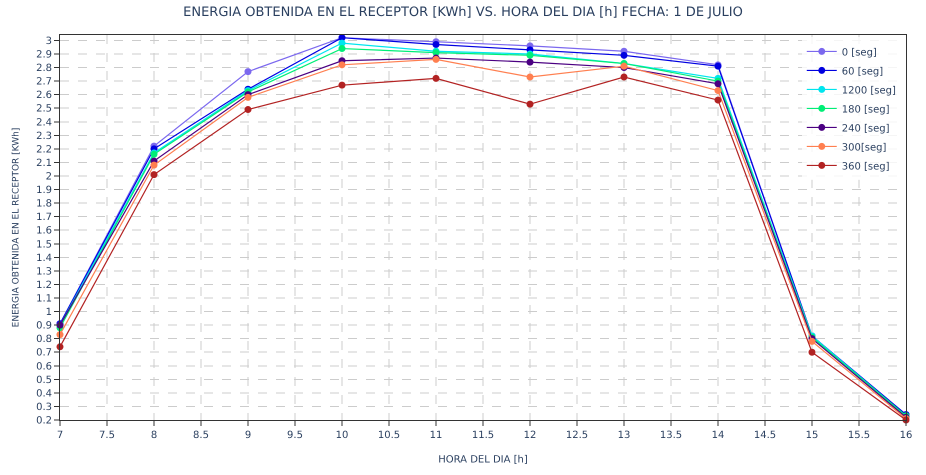 Image resolution: width=926 pixels, height=475 pixels. What do you see at coordinates (44, 380) in the screenshot?
I see `y-tick-label: 0.5` at bounding box center [44, 380].